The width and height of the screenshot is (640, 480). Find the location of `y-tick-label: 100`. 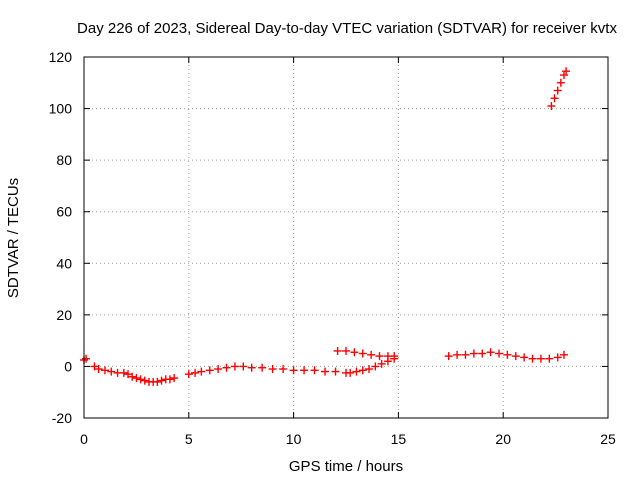

y-tick-label: 100 is located at coordinates (61, 109).